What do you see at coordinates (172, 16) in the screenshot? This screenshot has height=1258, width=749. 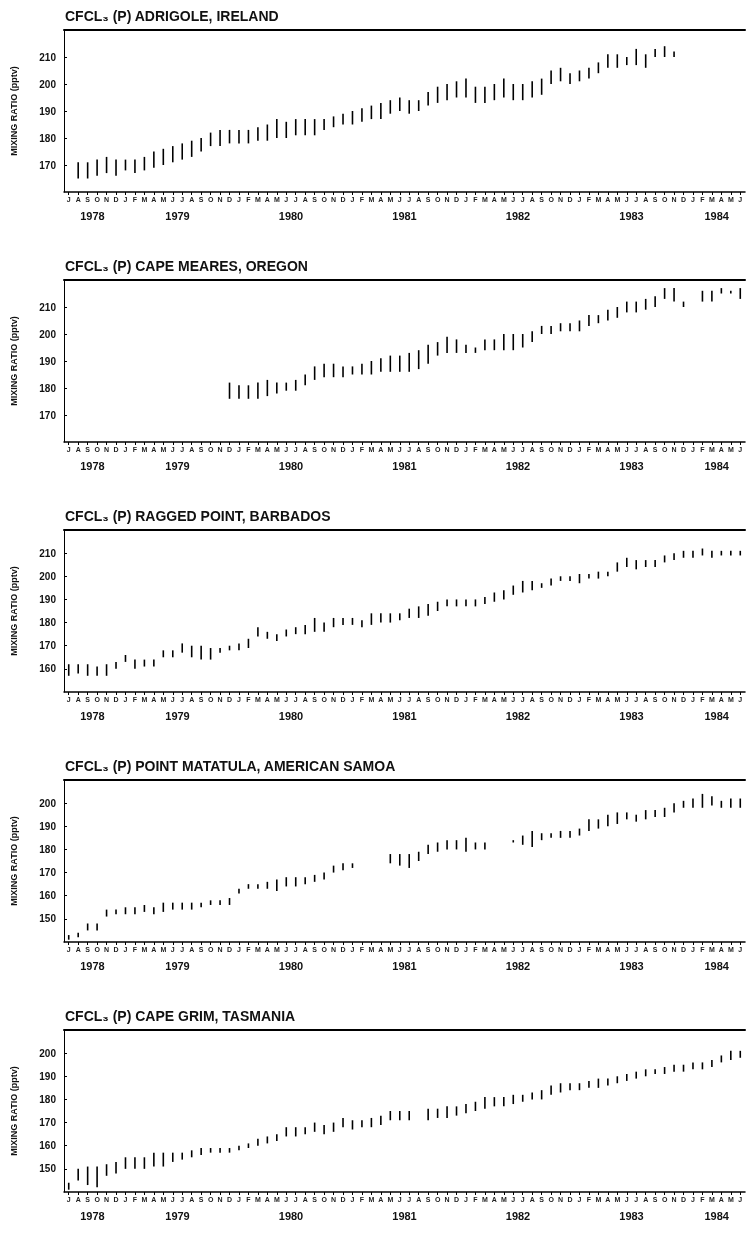 I see `chart-title: CFCL₃ (P) ADRIGOLE, IRELAND` at bounding box center [172, 16].